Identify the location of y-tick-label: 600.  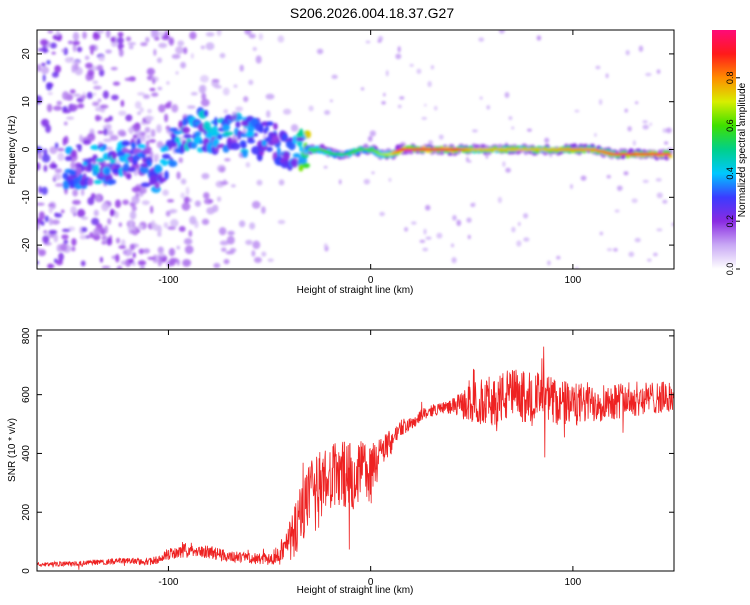
(26, 394).